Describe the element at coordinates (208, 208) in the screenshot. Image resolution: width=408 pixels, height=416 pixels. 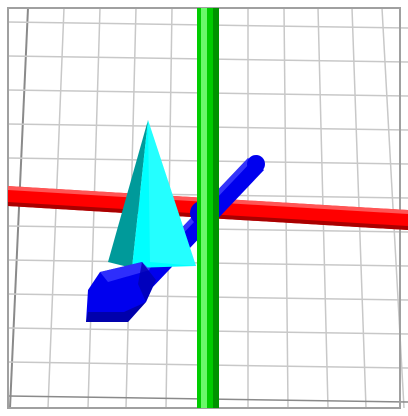
I see `y-axis-green-cylinder` at that location.